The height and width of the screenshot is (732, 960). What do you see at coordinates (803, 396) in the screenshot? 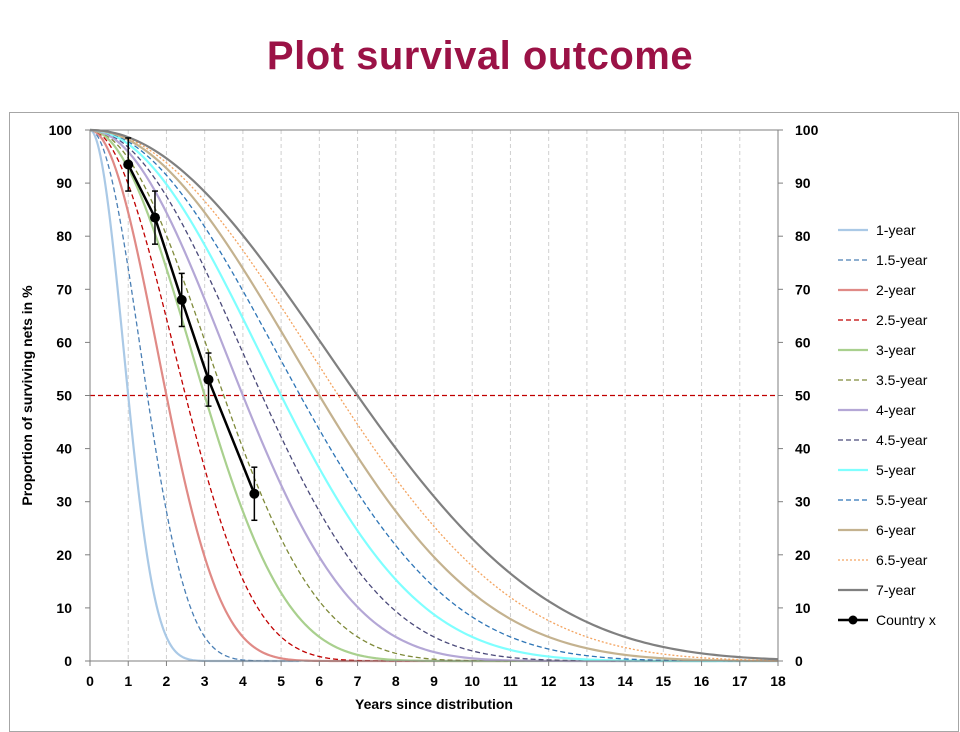
I see `y-tick-label-right: 50` at bounding box center [803, 396].